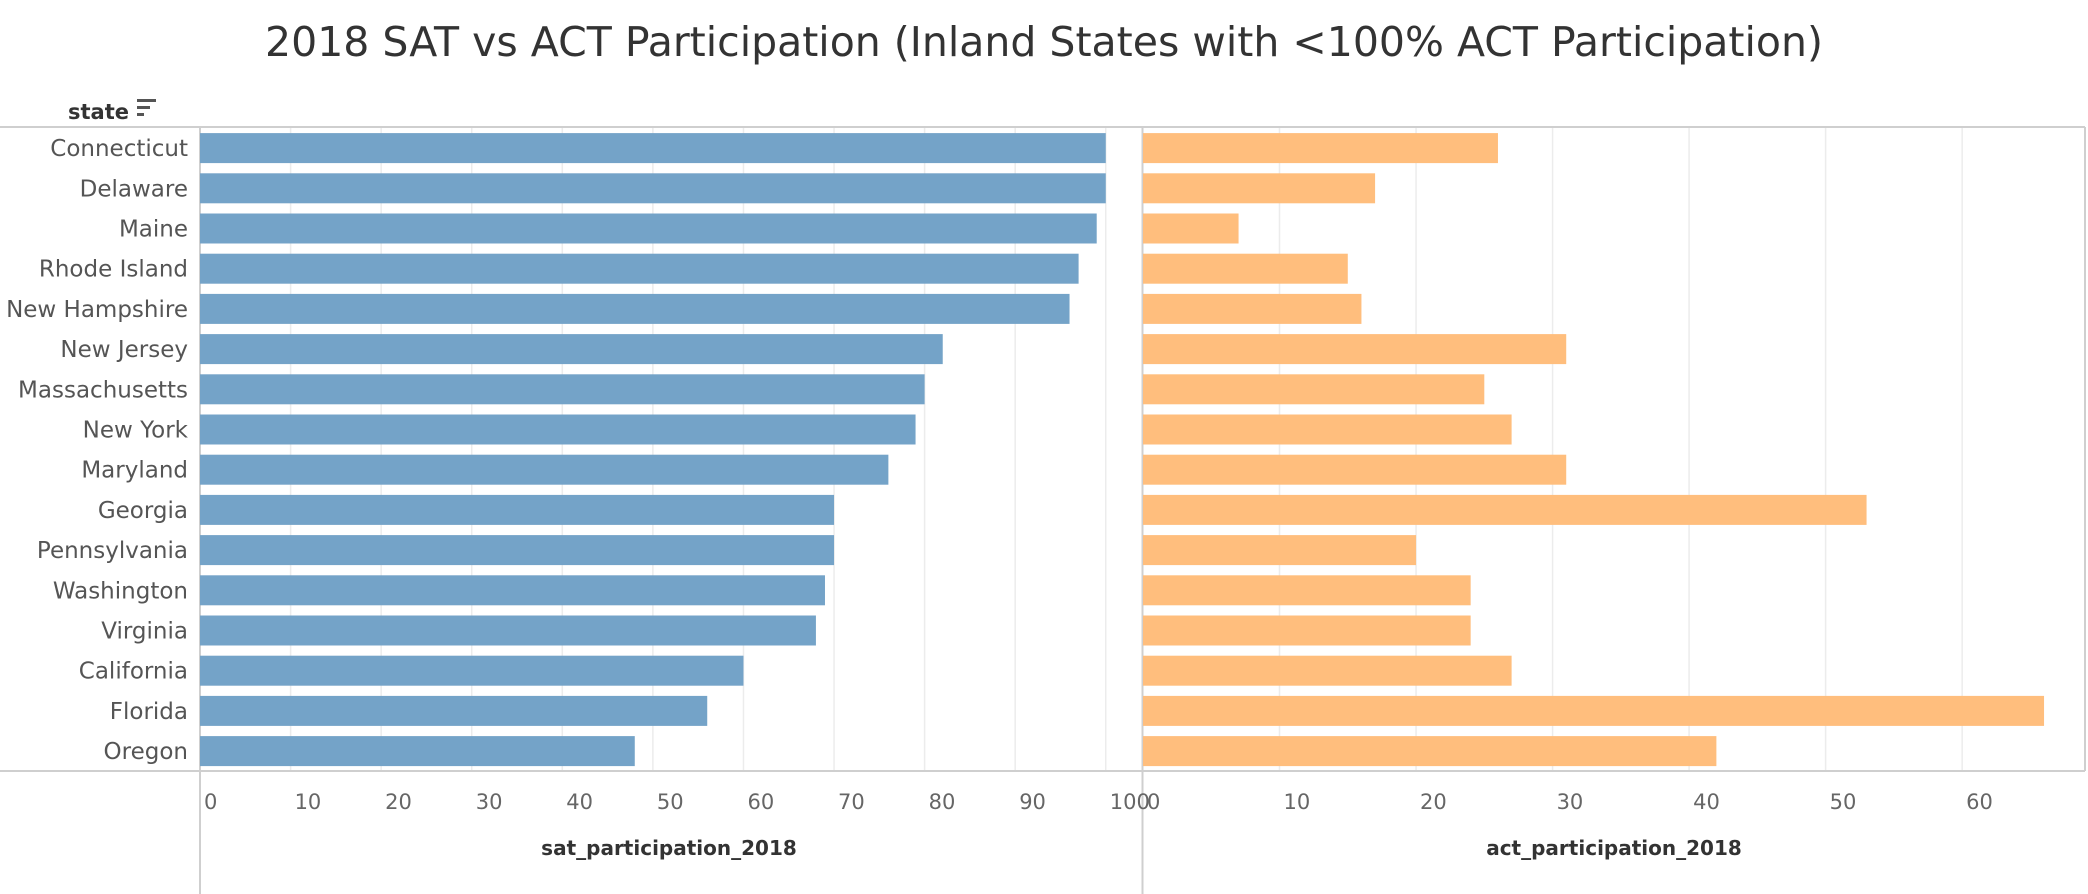 The height and width of the screenshot is (894, 2088). I want to click on sat-tick-label: 10, so click(308, 802).